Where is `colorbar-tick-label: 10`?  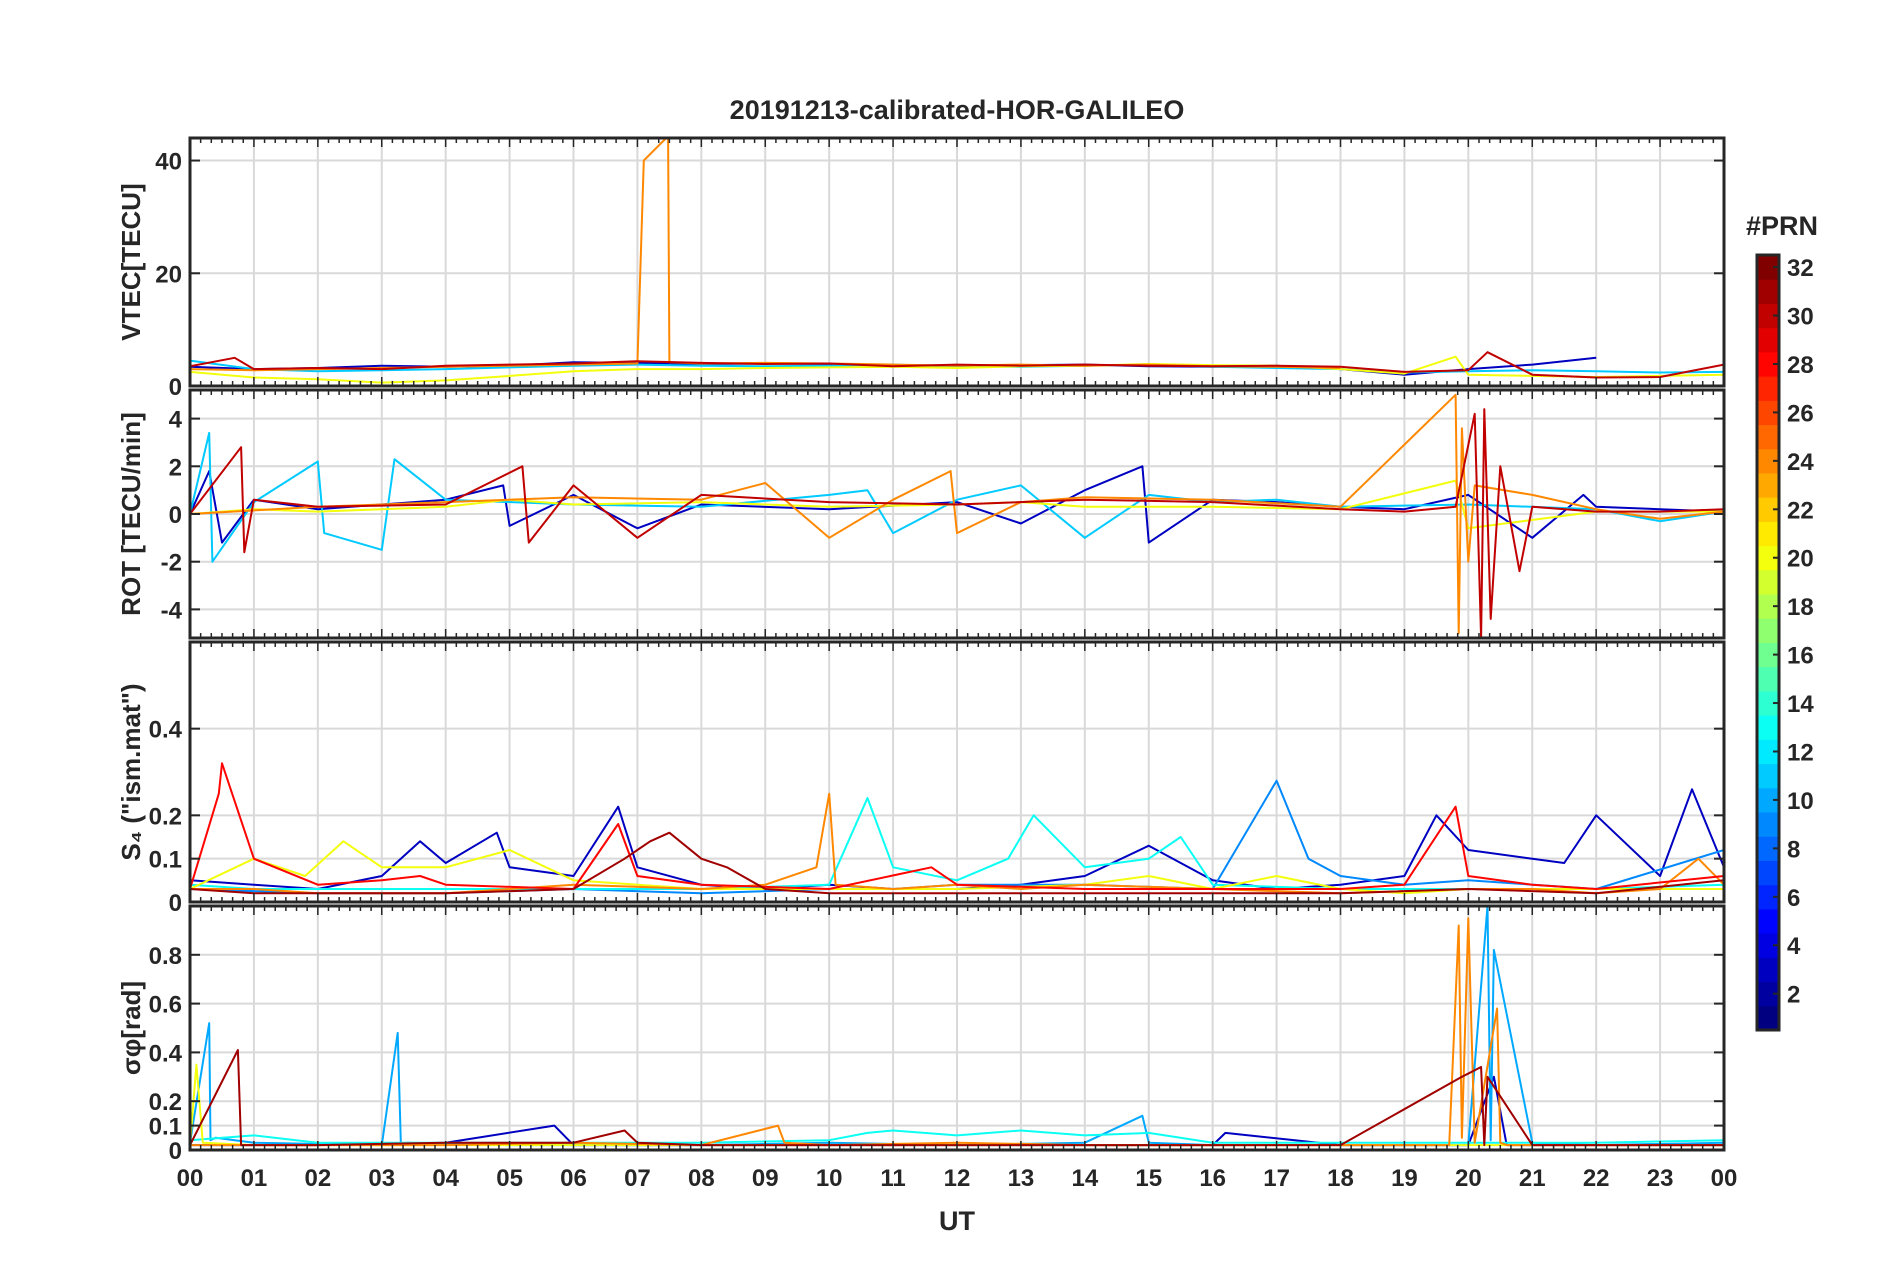
colorbar-tick-label: 10 is located at coordinates (1800, 801).